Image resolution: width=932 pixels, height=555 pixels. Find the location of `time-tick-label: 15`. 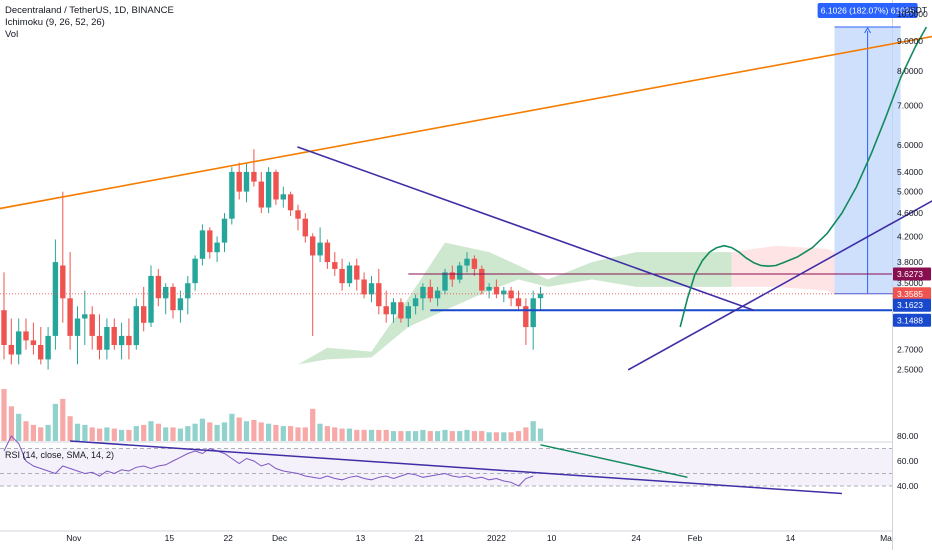

time-tick-label: 15 is located at coordinates (170, 538).